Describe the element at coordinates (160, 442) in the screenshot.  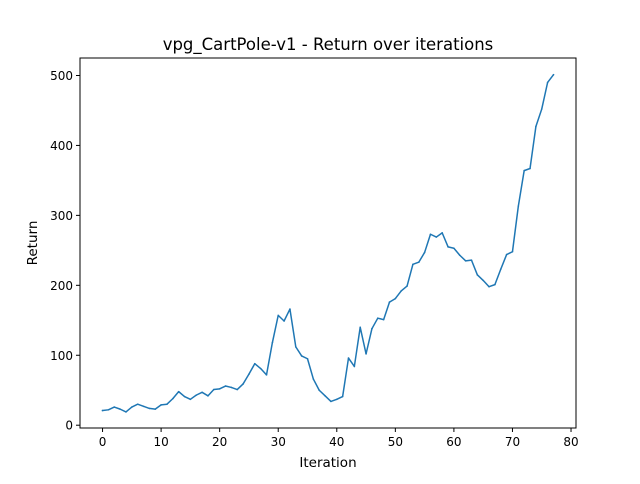
I see `x-tick-label: 10` at that location.